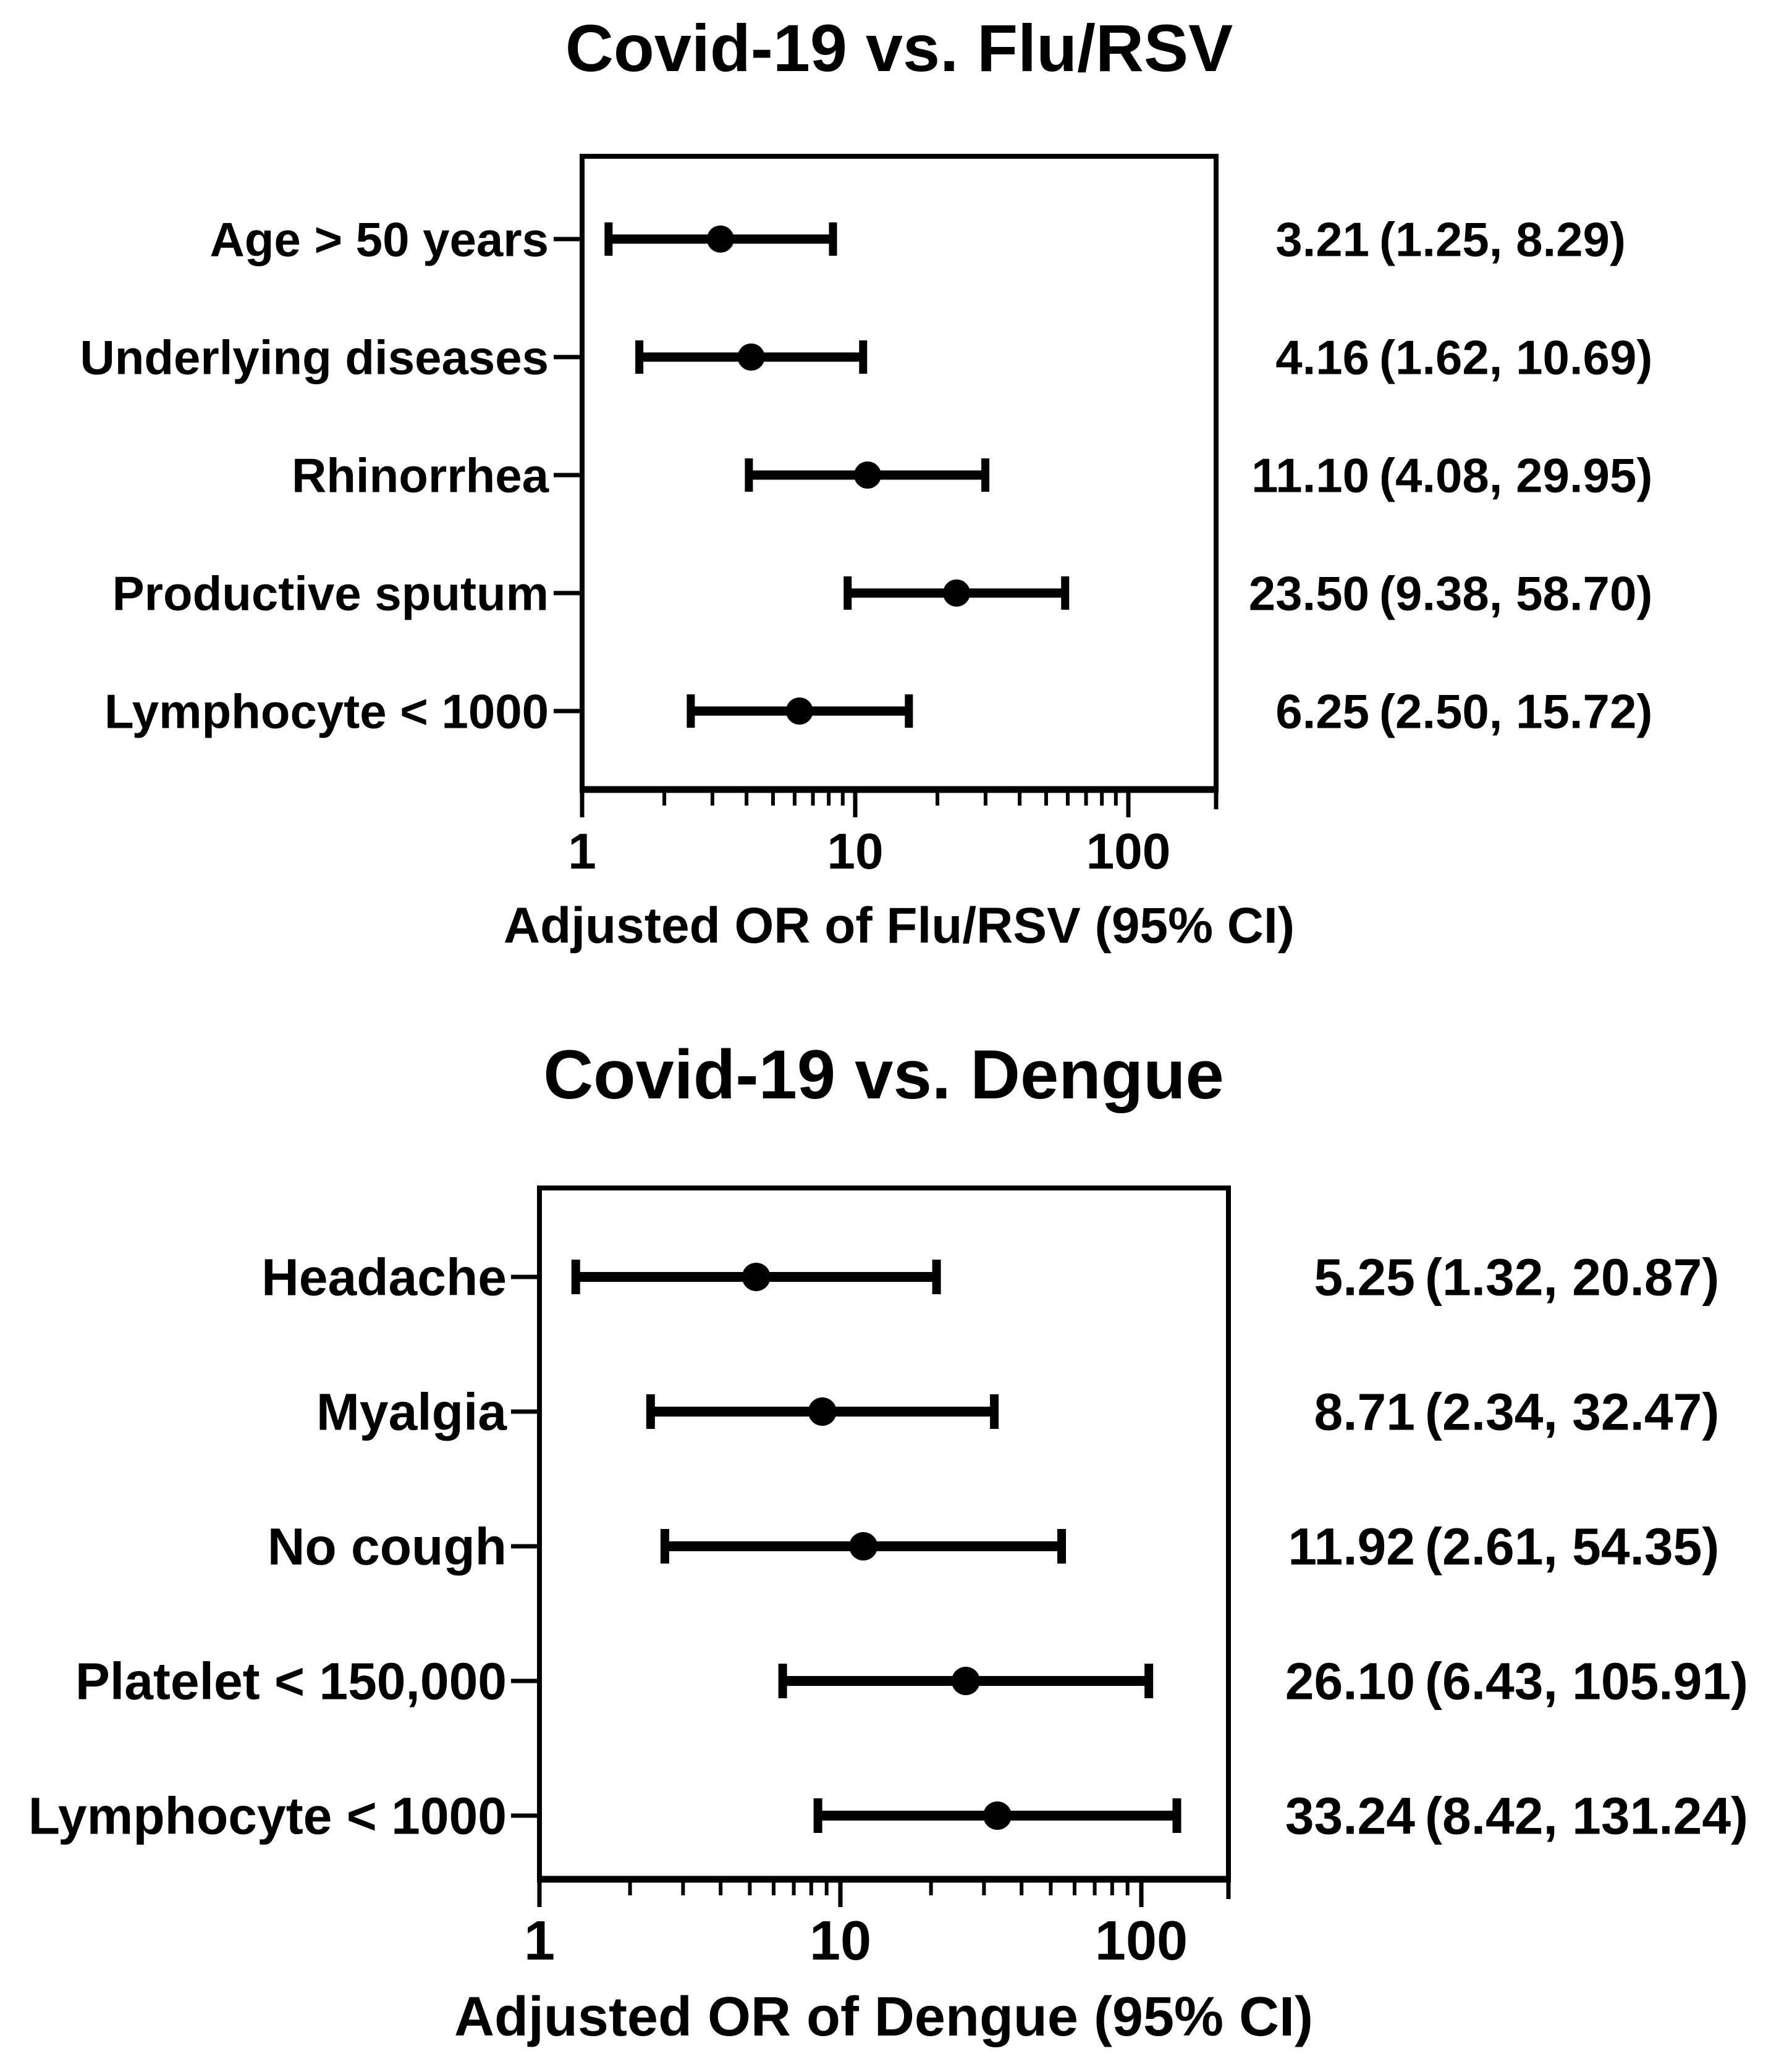 The width and height of the screenshot is (1771, 2072). I want to click on chart-title: Covid-19 vs. Flu/RSV, so click(899, 48).